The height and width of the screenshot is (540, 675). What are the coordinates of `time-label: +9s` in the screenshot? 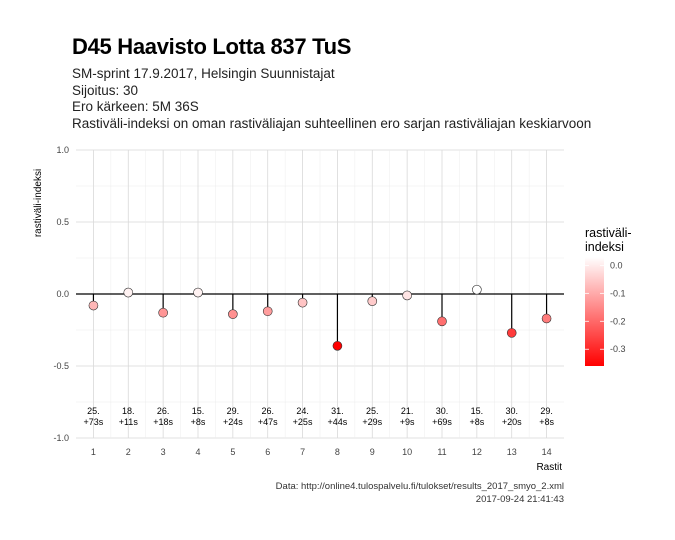 It's located at (407, 422).